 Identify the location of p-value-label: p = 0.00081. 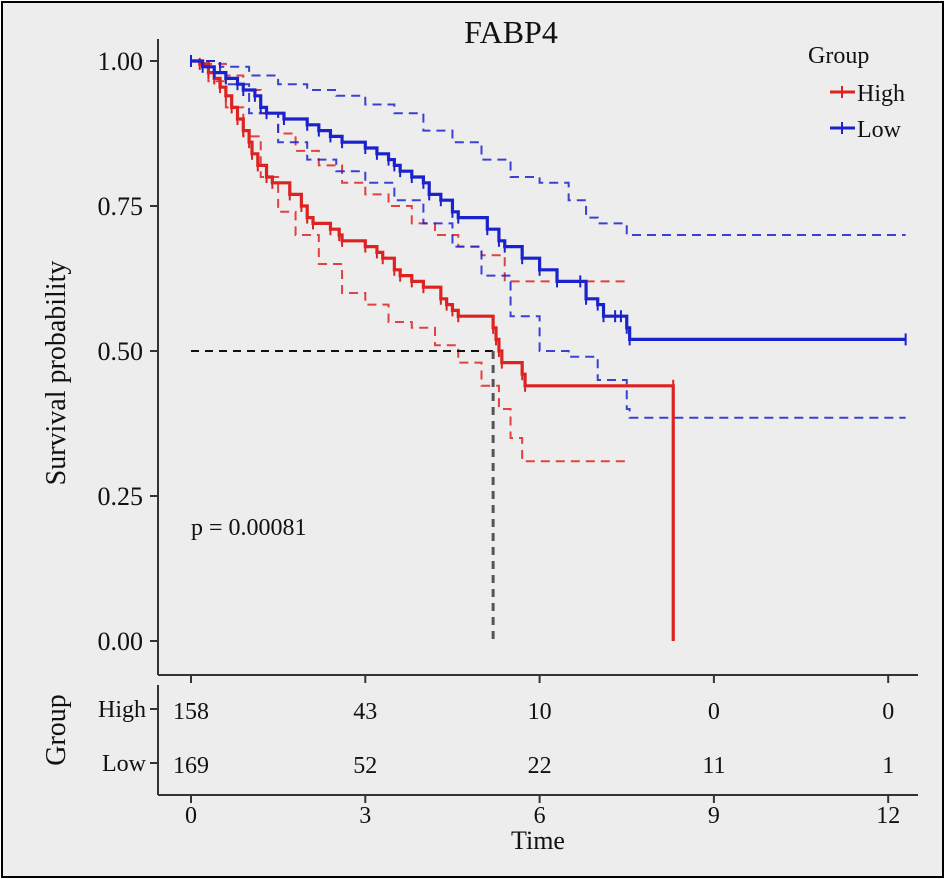
(249, 528).